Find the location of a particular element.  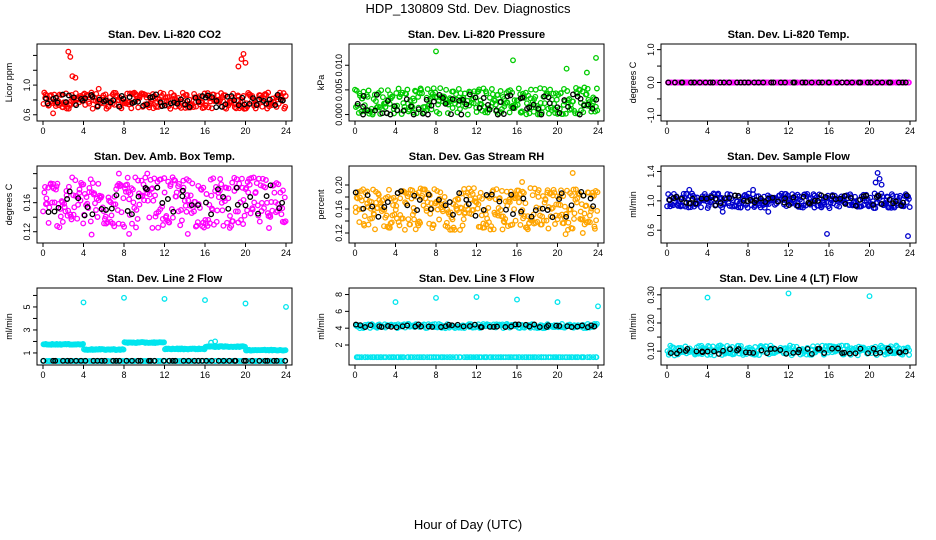

chart-title: Stan. Dev. Line 3 Flow is located at coordinates (477, 279).